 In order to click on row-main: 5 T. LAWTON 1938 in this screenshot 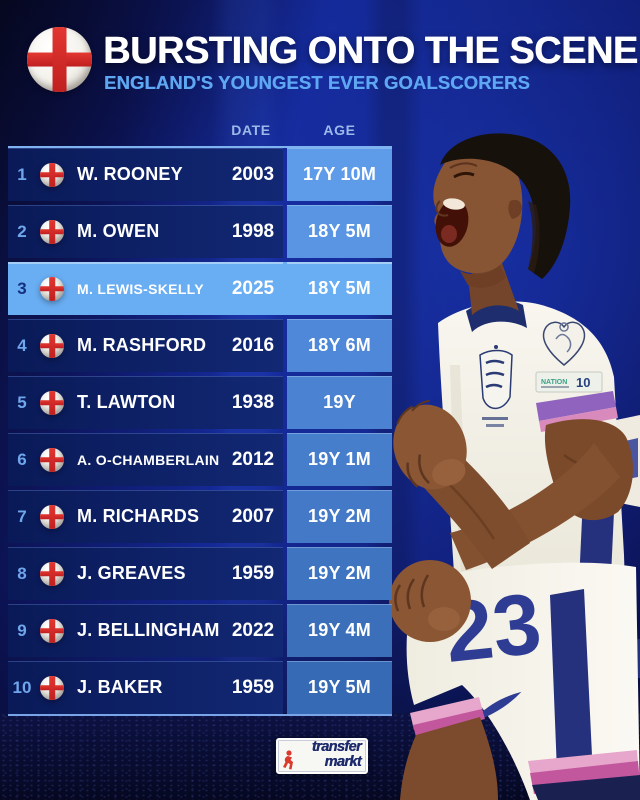, I will do `click(145, 402)`.